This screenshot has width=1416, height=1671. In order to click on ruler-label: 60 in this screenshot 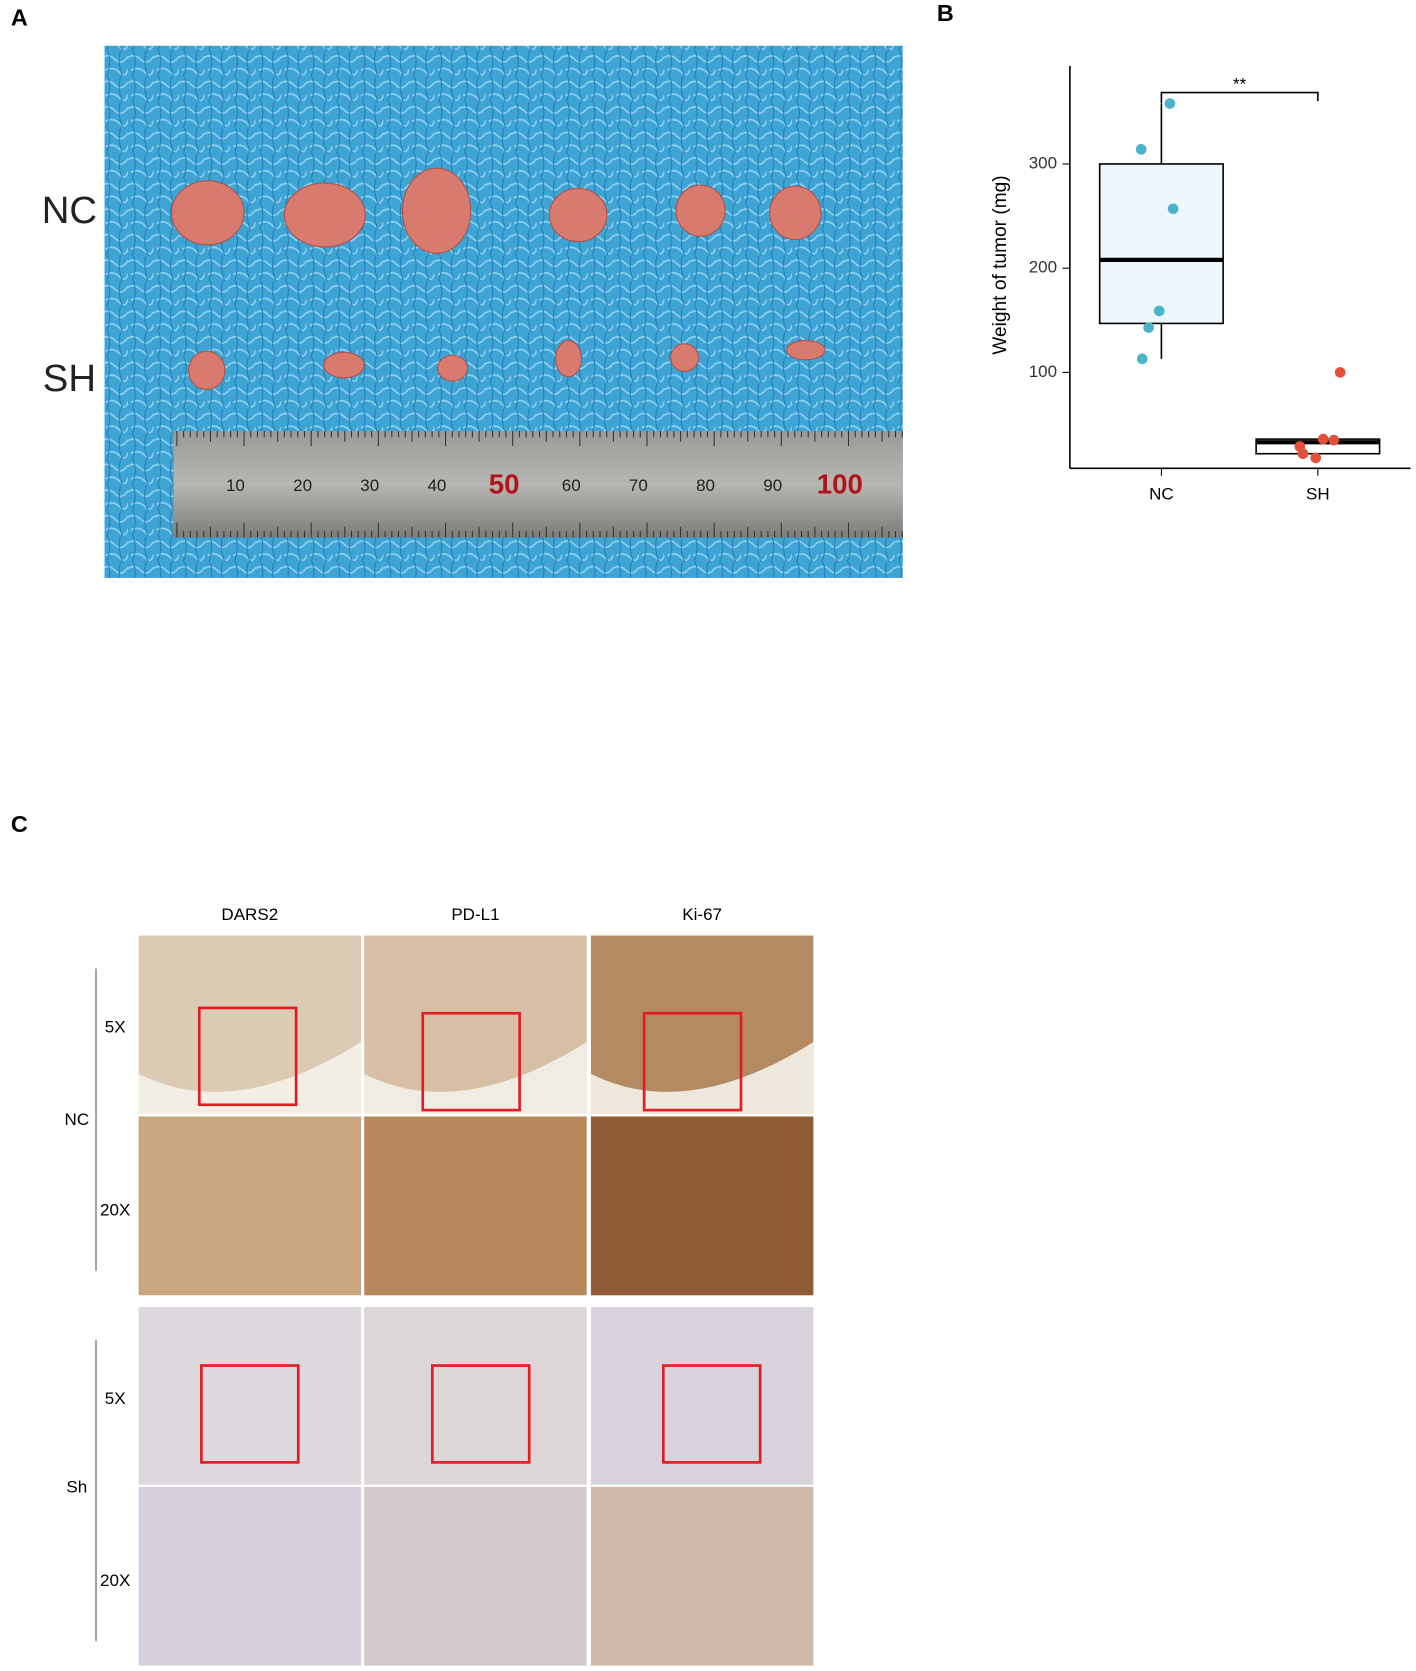, I will do `click(571, 485)`.